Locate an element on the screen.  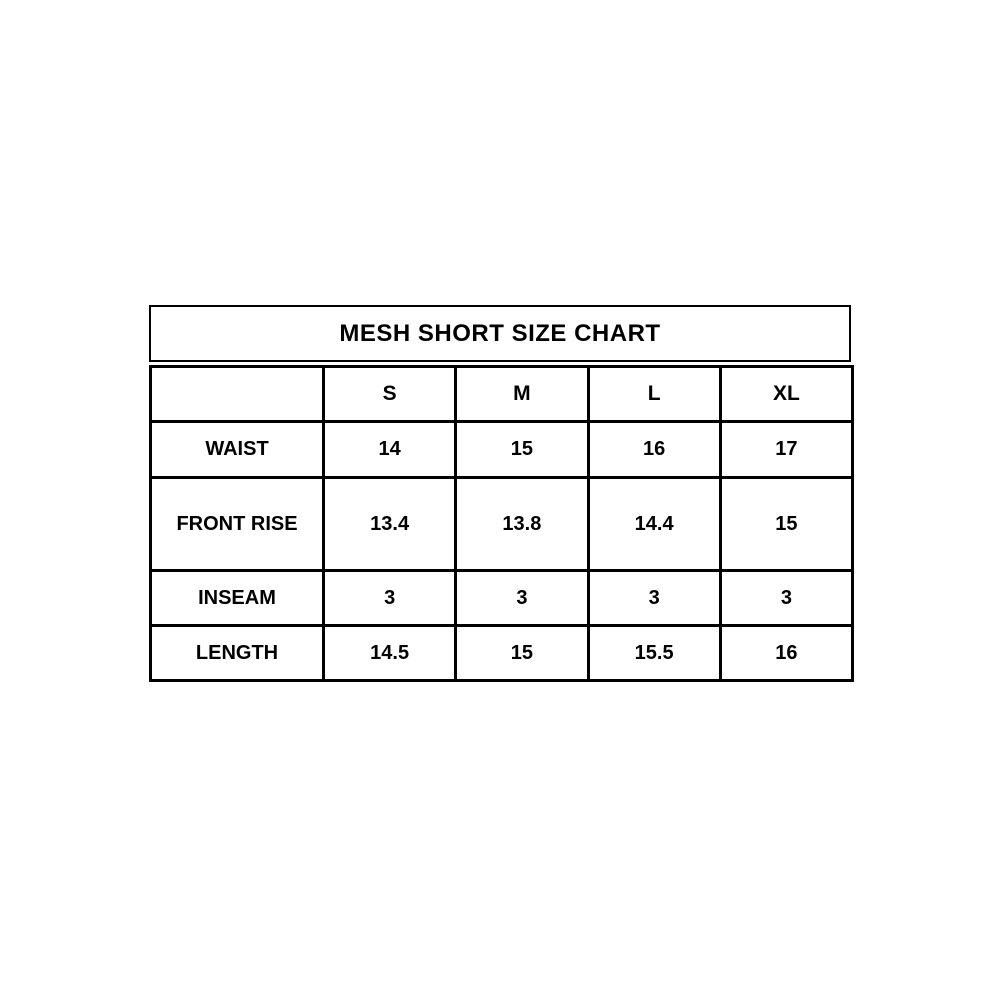
row-label-length: LENGTH is located at coordinates (237, 653).